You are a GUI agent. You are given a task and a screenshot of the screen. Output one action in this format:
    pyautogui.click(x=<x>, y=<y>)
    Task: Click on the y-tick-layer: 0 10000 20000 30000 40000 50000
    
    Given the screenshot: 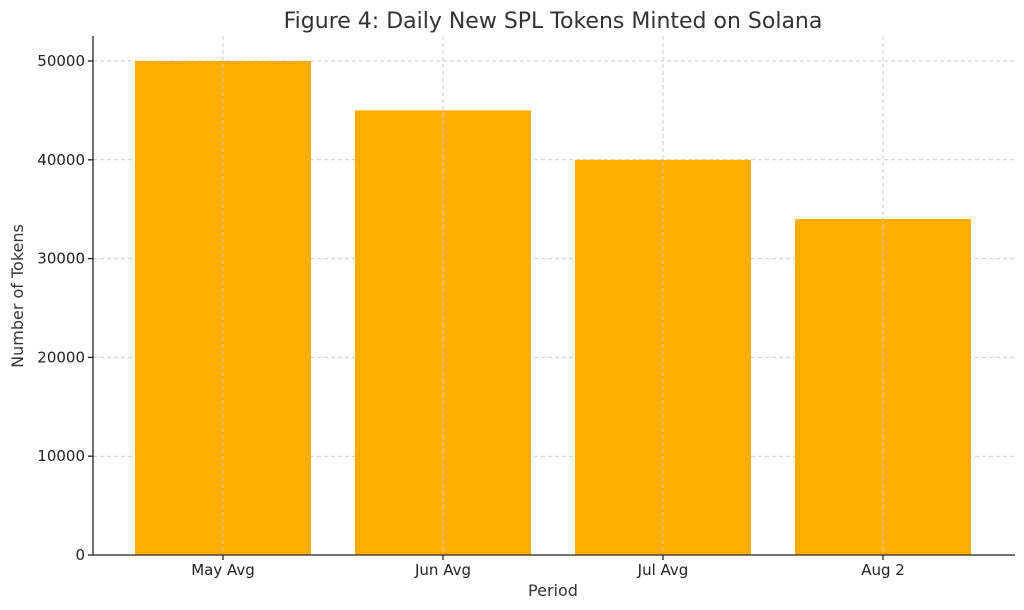 What is the action you would take?
    pyautogui.click(x=65, y=308)
    